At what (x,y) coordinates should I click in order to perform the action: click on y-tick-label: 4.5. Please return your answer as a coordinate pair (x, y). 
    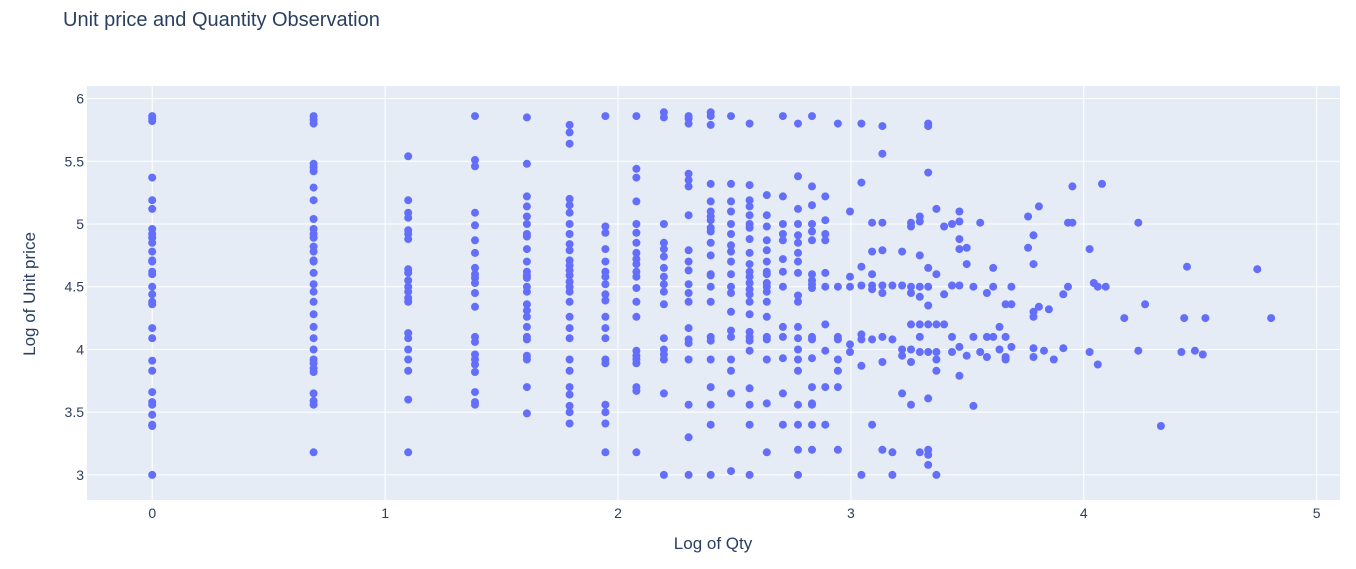
    Looking at the image, I should click on (75, 287).